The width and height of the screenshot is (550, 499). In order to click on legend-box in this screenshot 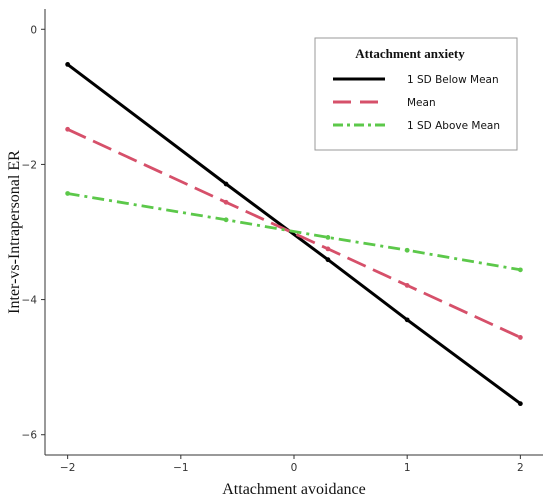, I will do `click(416, 94)`.